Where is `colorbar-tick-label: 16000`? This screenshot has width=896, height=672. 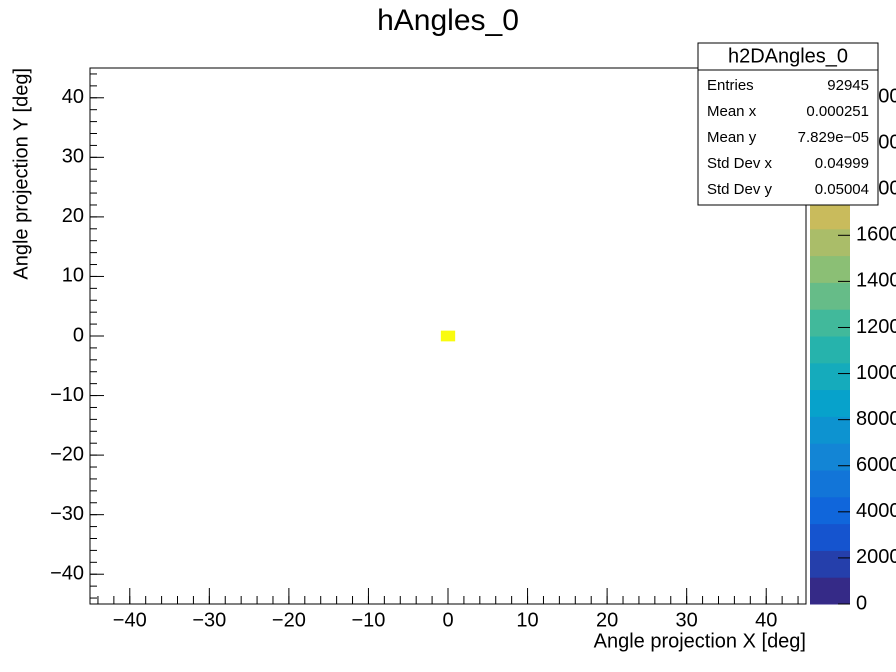 colorbar-tick-label: 16000 is located at coordinates (876, 235).